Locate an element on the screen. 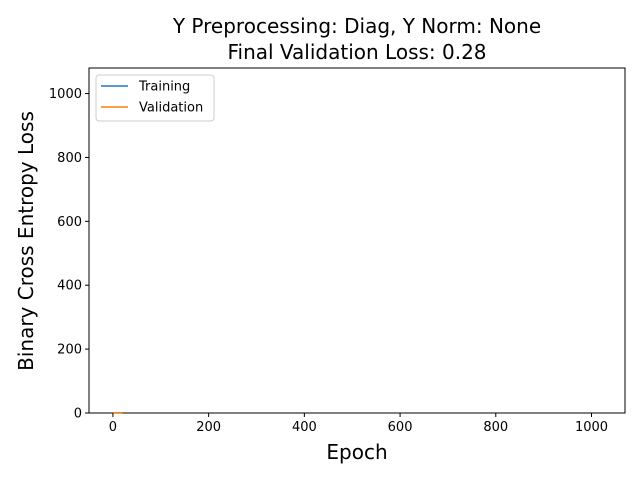 The width and height of the screenshot is (640, 480). x-axis-label: Epoch is located at coordinates (356, 452).